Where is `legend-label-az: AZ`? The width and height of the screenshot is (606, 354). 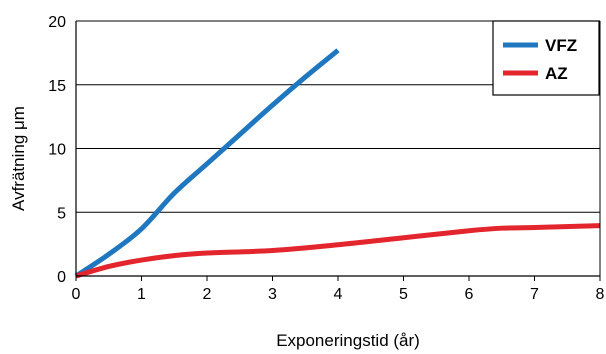 legend-label-az: AZ is located at coordinates (556, 73).